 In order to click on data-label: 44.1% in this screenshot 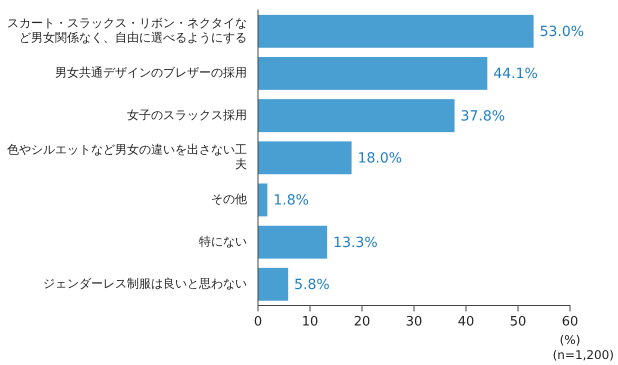, I will do `click(515, 74)`.